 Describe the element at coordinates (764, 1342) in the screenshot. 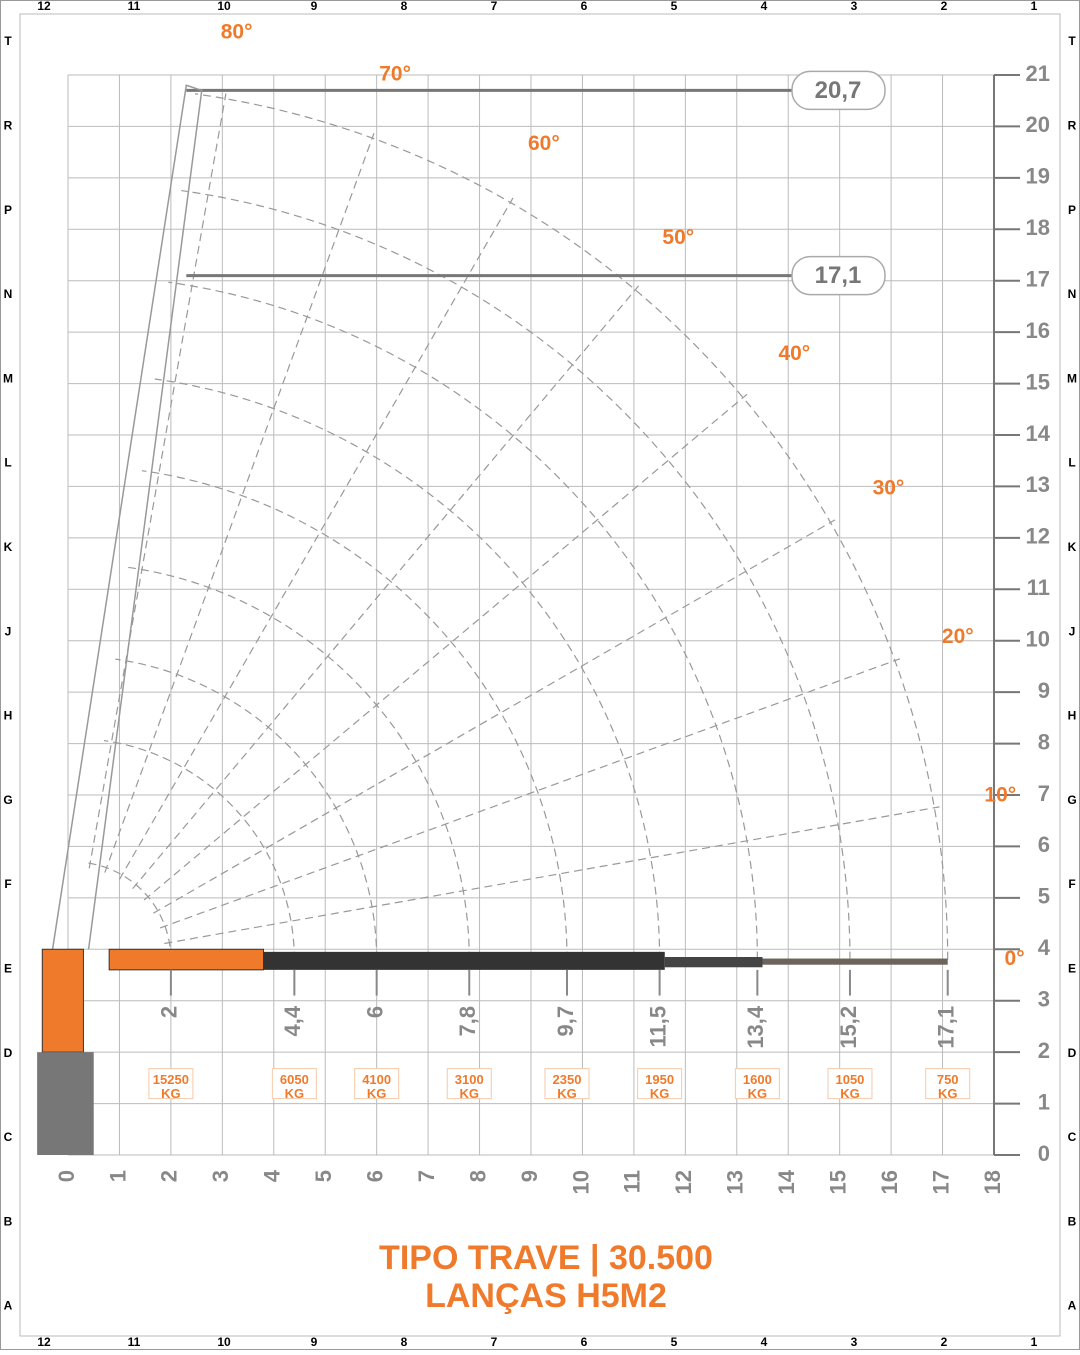

I see `column-label: 4` at that location.